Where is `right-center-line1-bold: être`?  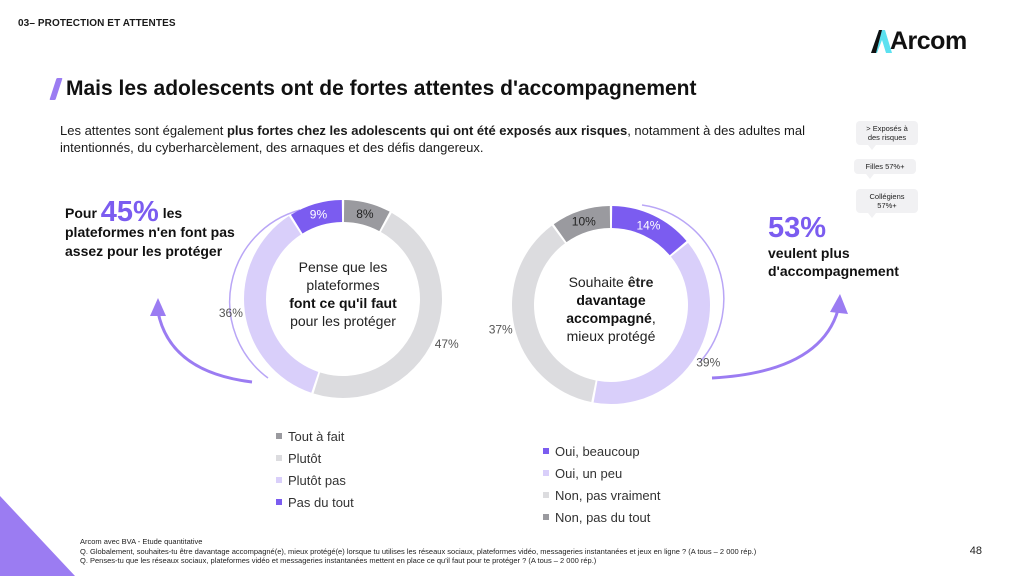 right-center-line1-bold: être is located at coordinates (641, 282).